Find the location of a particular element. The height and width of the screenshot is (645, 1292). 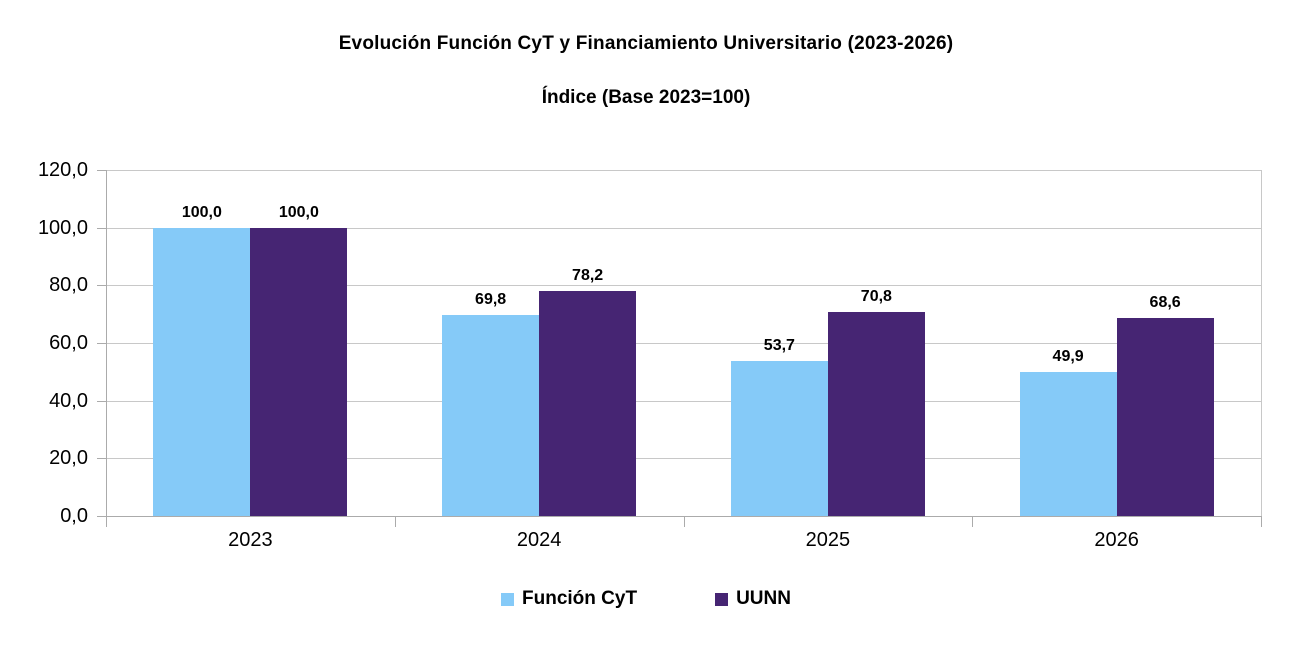

bar-funcion-cyt-2025 is located at coordinates (779, 438).